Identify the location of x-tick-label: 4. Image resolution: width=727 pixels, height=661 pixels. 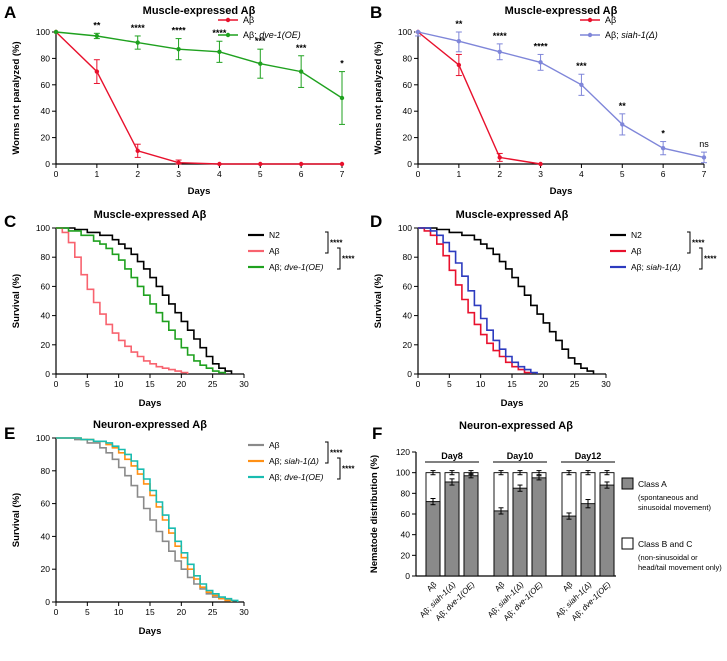
(219, 174).